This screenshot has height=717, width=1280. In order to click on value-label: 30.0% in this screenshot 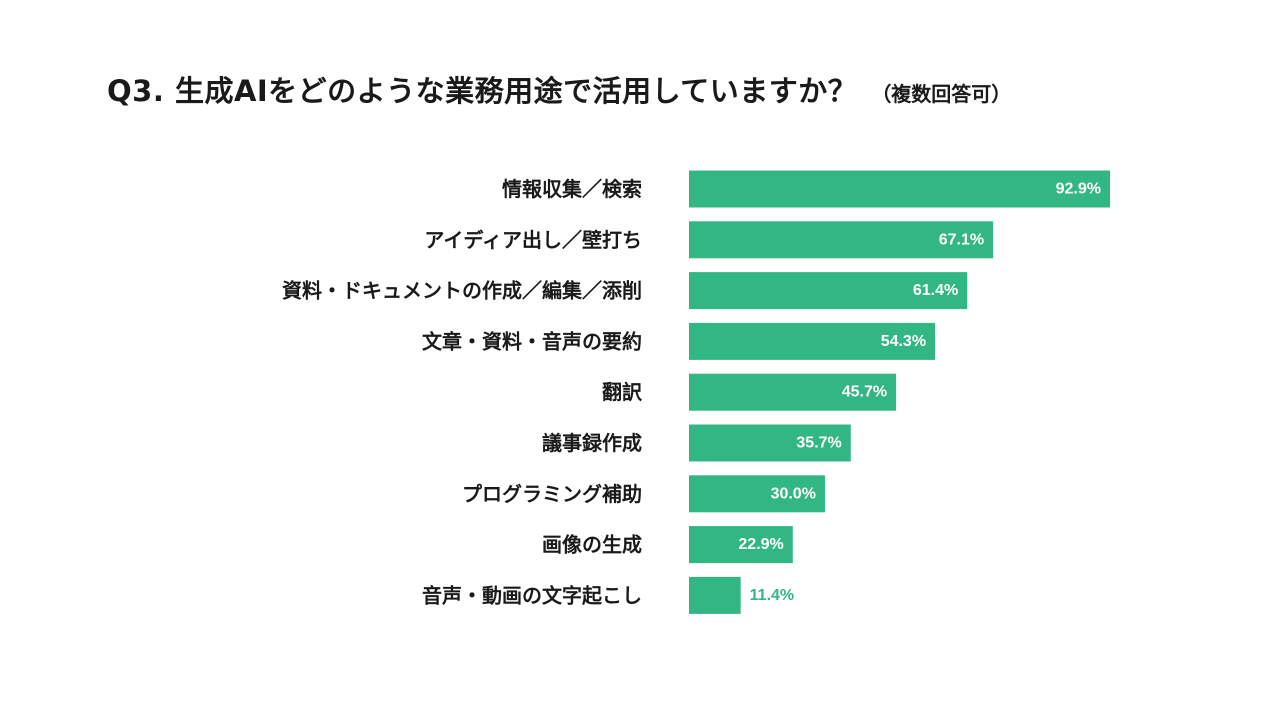, I will do `click(793, 493)`.